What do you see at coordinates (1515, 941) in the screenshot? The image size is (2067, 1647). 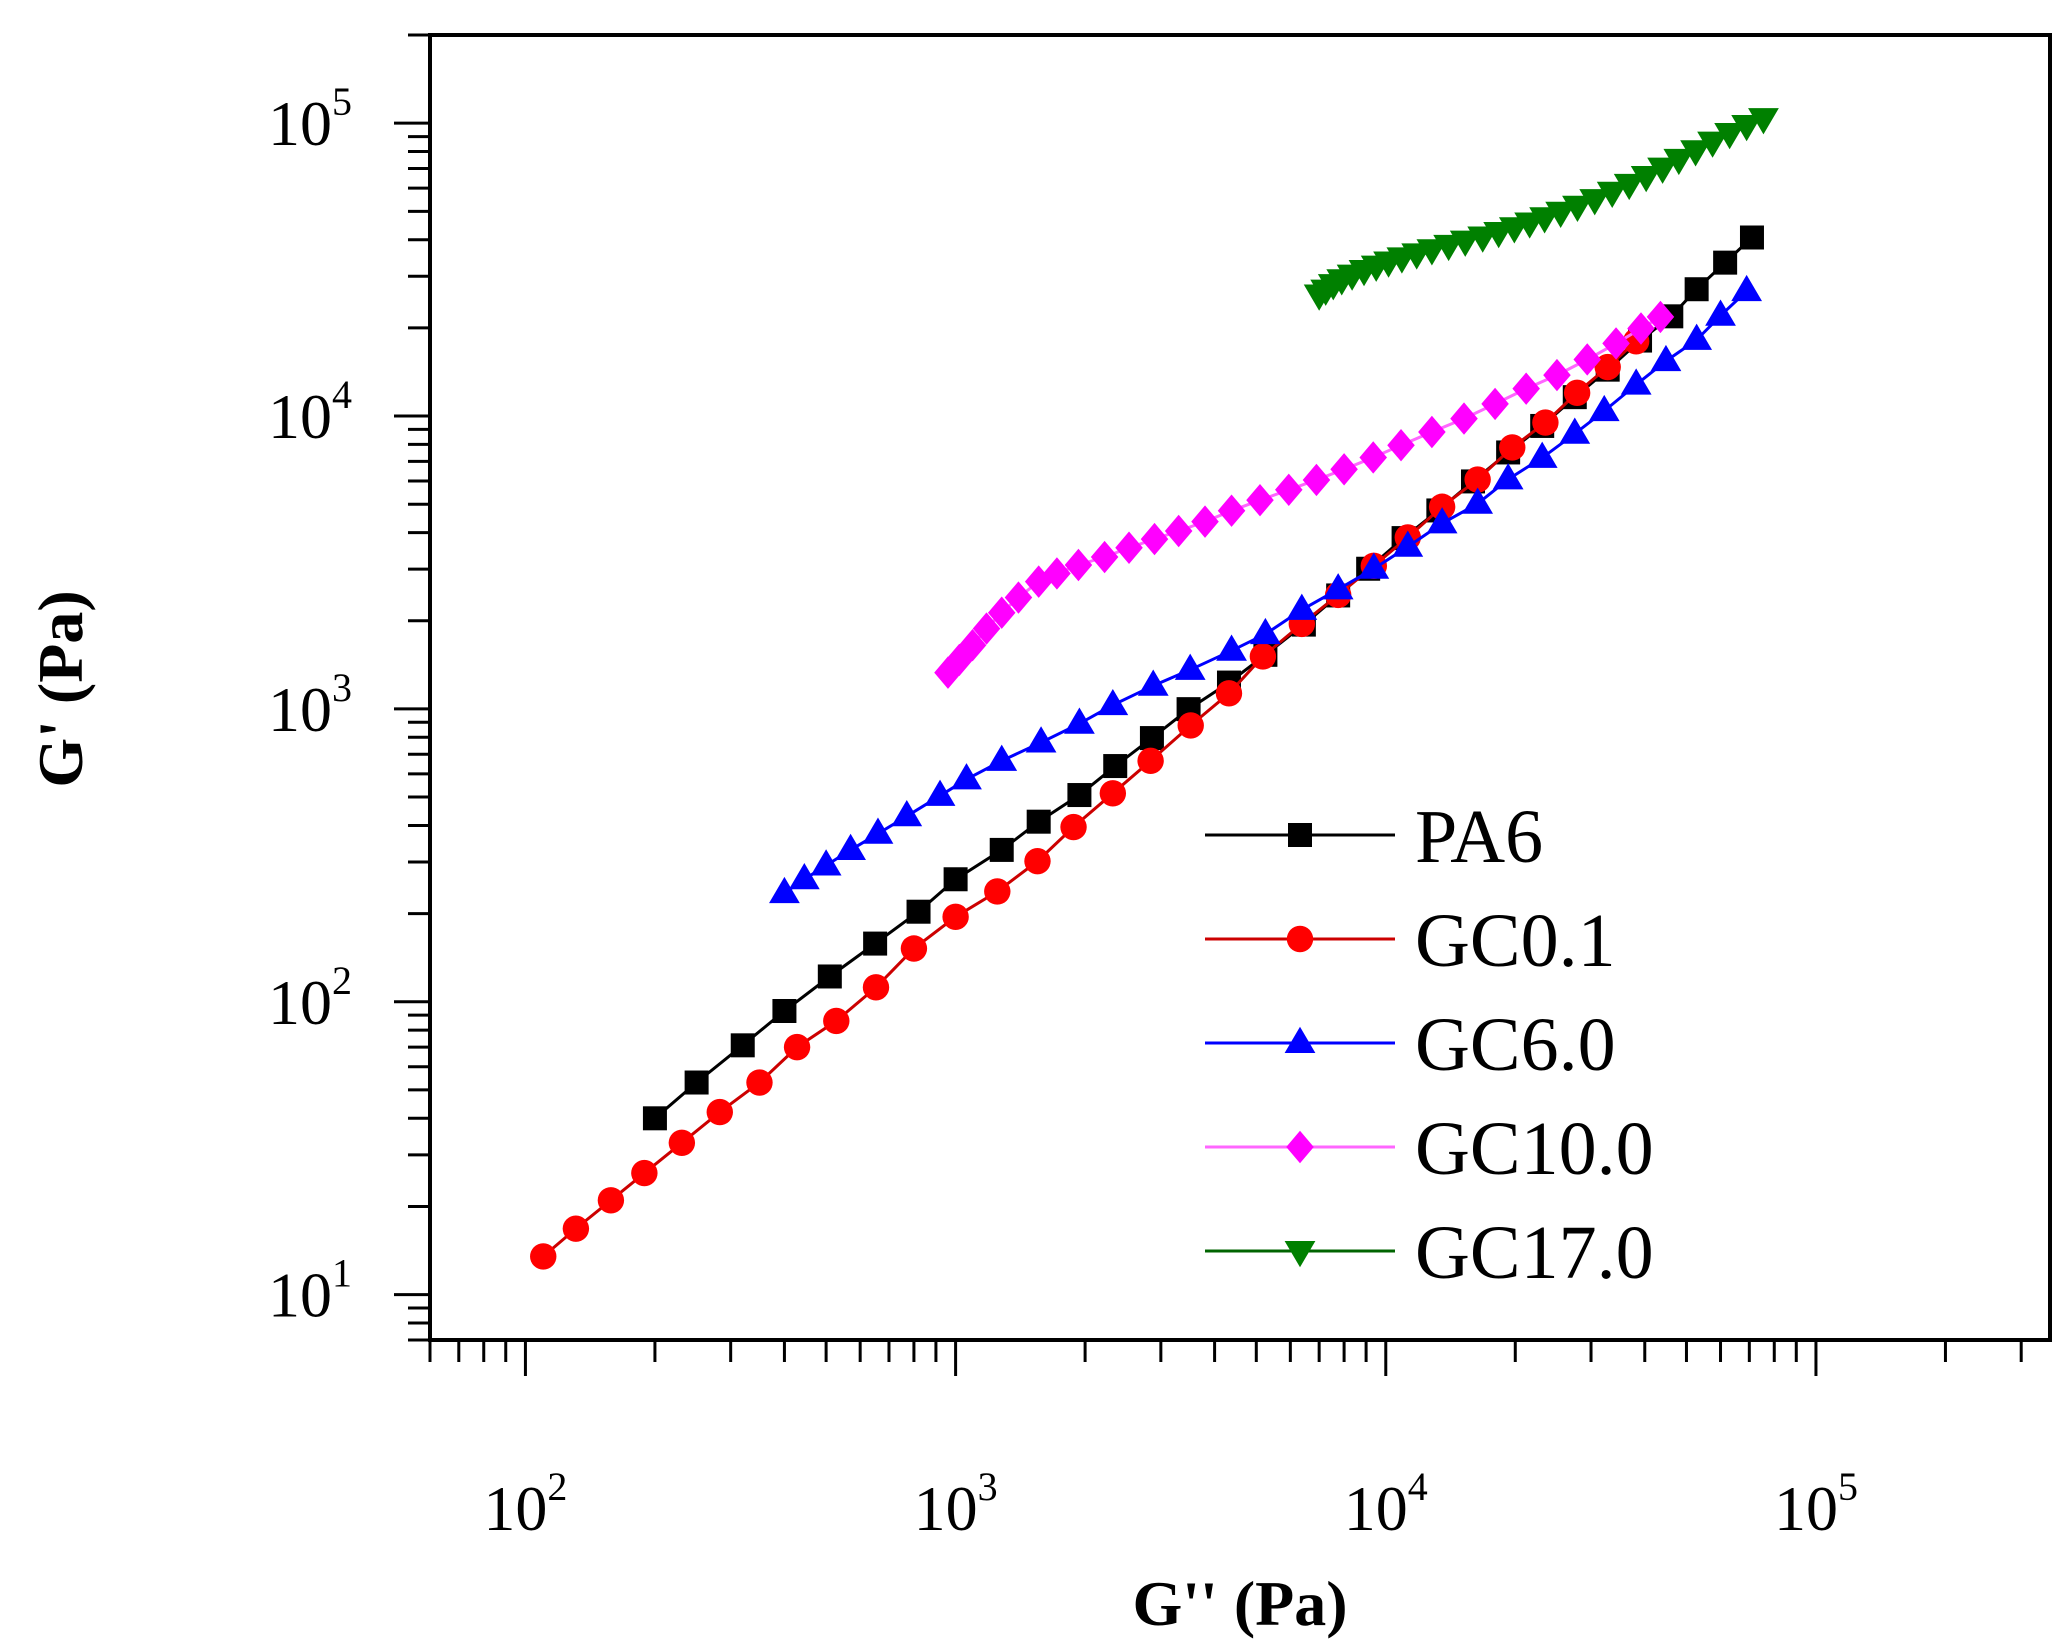 I see `legend-label: GC0.1` at bounding box center [1515, 941].